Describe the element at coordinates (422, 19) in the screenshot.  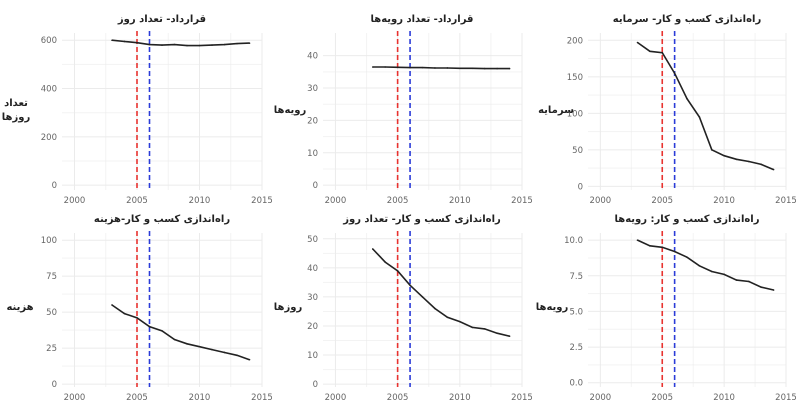
I see `panel-title: قرارداد- تعداد رویه‌ها` at that location.